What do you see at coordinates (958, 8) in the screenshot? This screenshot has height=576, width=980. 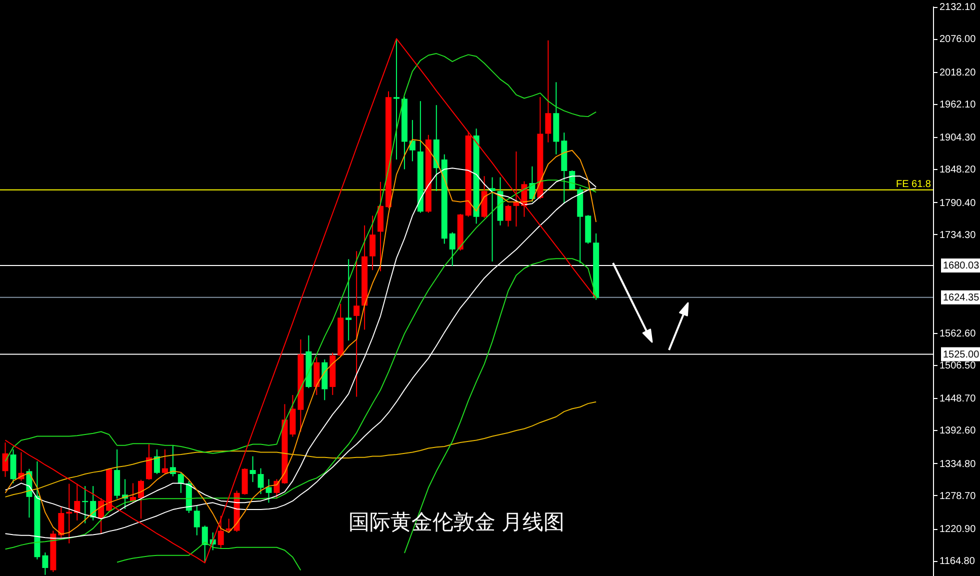 I see `y-tick-label: 2132.10` at bounding box center [958, 8].